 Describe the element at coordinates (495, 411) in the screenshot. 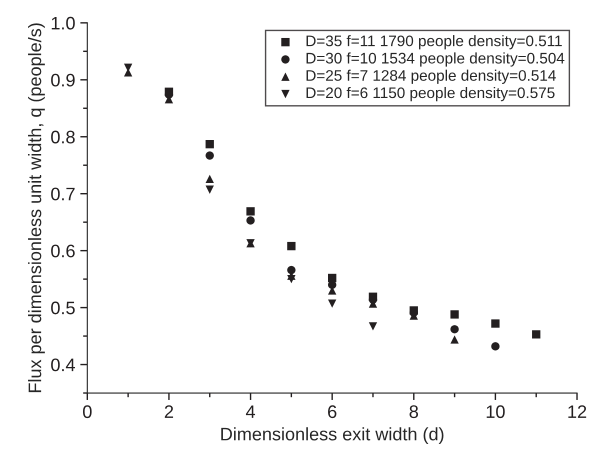

I see `x-tick-label: 10` at that location.